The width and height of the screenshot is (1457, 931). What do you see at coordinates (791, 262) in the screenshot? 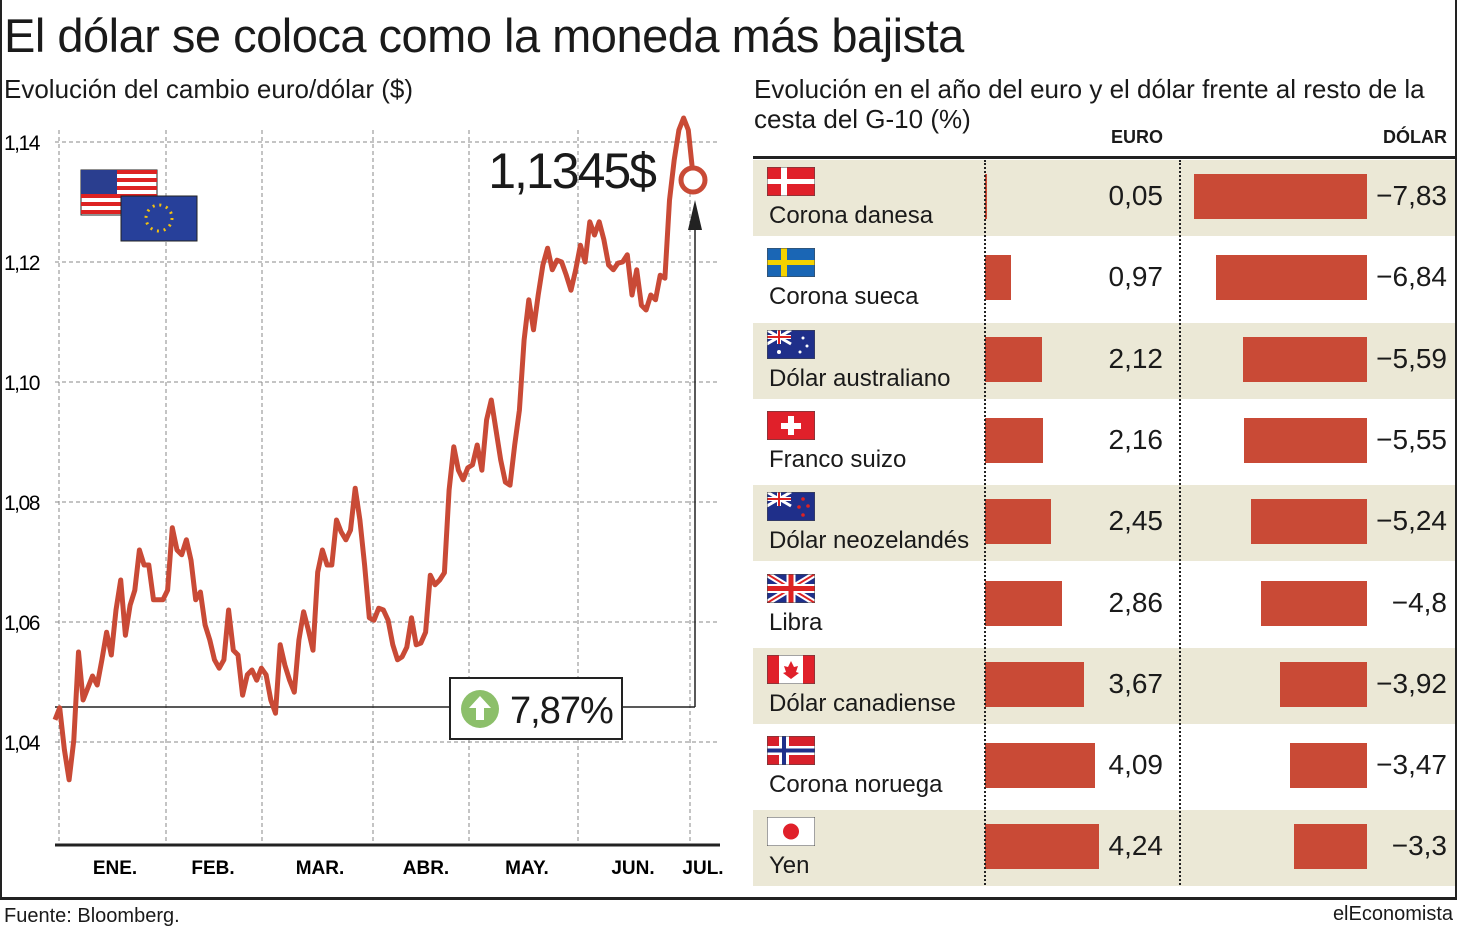
I see `sweden-flag-icon` at bounding box center [791, 262].